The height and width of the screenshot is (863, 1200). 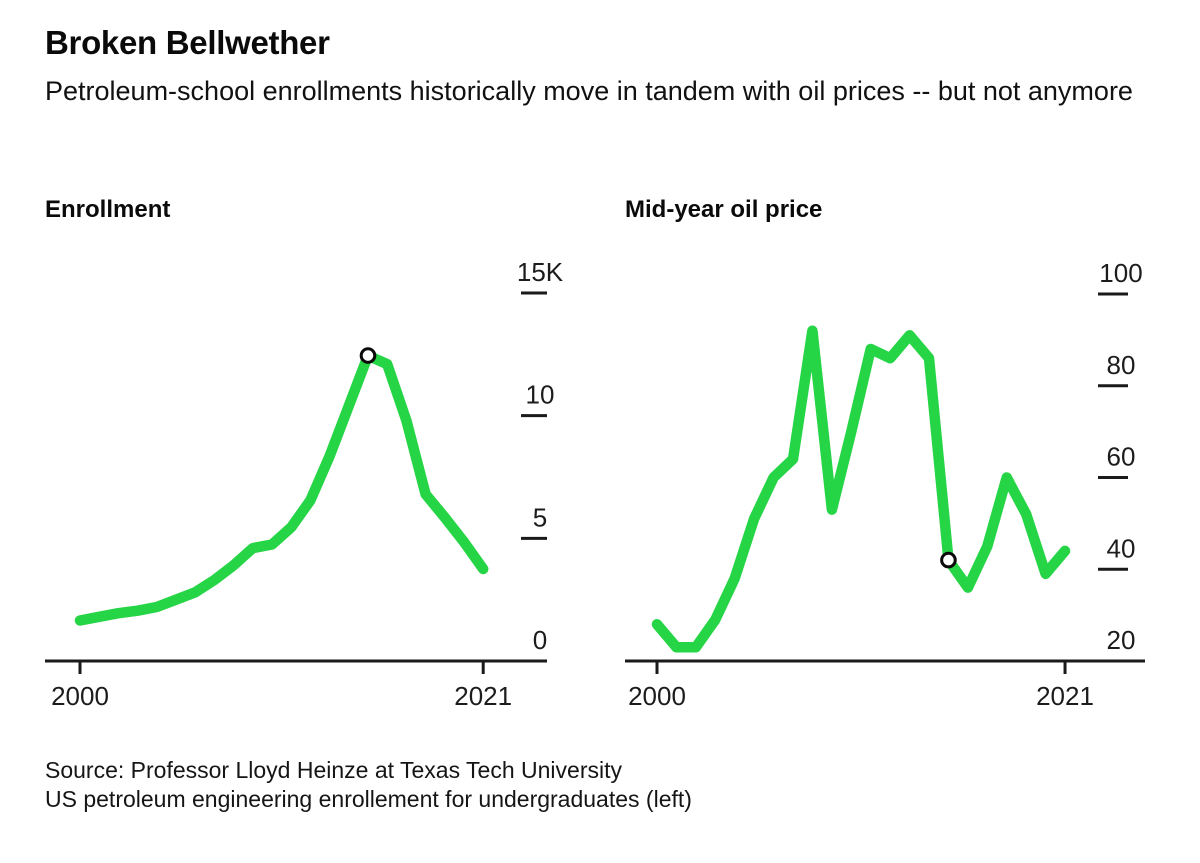 What do you see at coordinates (724, 209) in the screenshot?
I see `oil-price-chart-title: Mid-year oil price` at bounding box center [724, 209].